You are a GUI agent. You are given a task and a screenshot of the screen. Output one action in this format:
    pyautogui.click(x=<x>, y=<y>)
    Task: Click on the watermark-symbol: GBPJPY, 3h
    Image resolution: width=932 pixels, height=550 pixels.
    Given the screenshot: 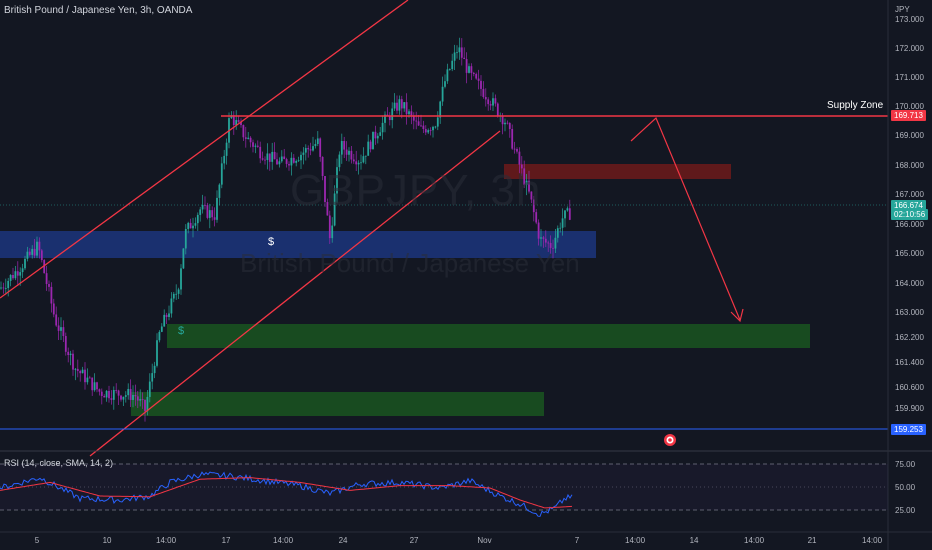 What is the action you would take?
    pyautogui.click(x=416, y=190)
    